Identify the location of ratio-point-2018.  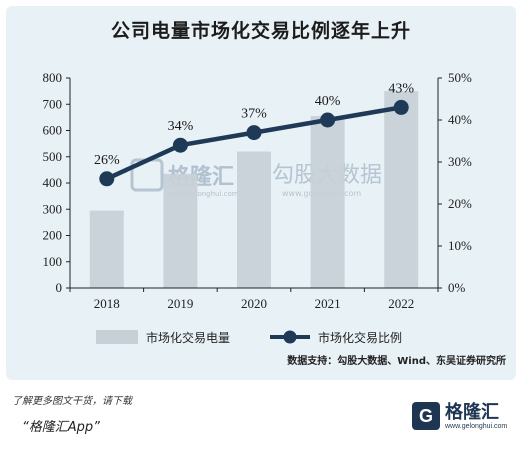
(107, 179).